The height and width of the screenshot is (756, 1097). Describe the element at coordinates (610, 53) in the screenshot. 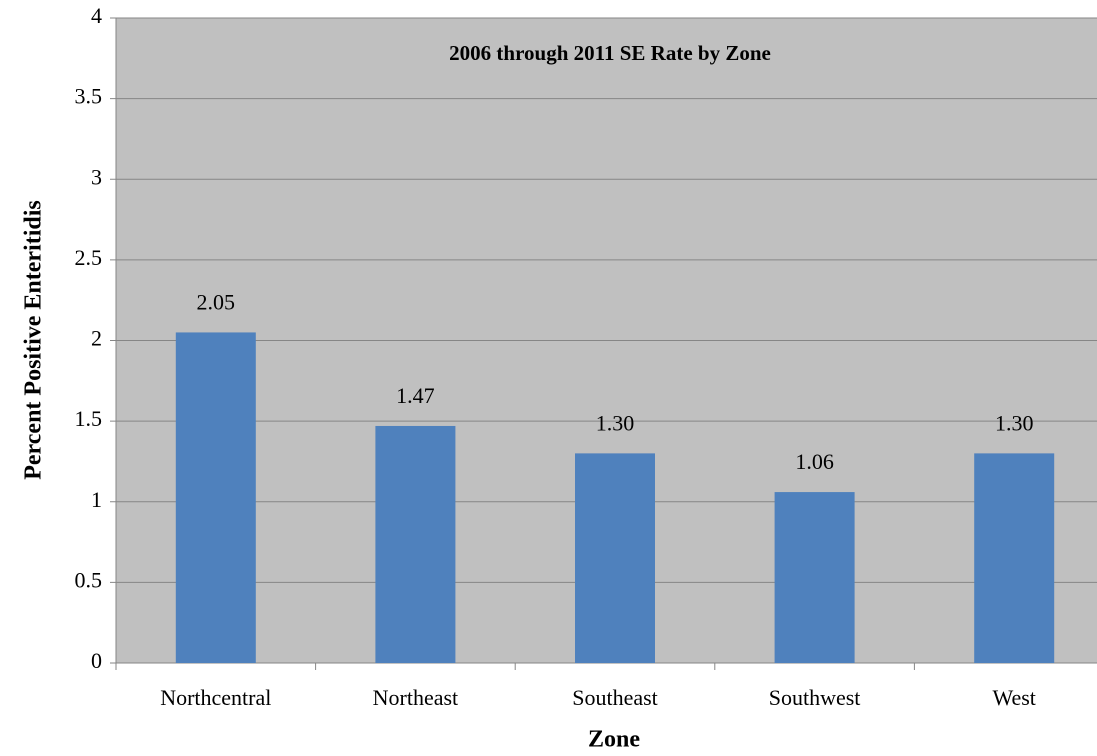

I see `chart-title: 2006 through 2011 SE Rate by Zone` at that location.